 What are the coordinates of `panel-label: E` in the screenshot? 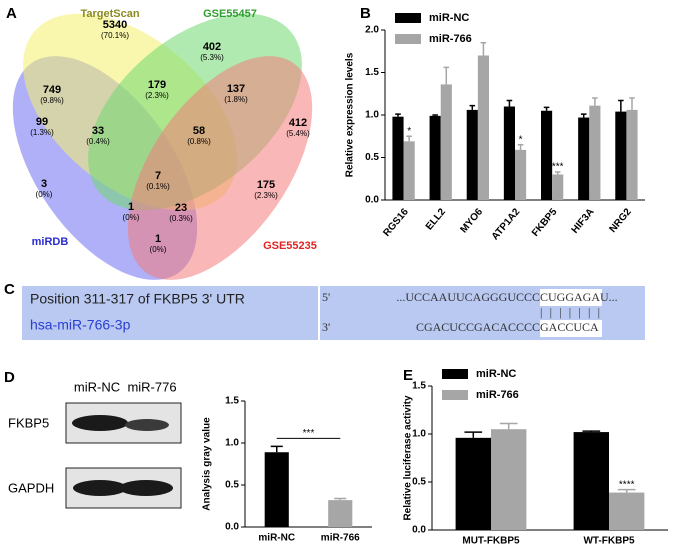 It's located at (408, 375).